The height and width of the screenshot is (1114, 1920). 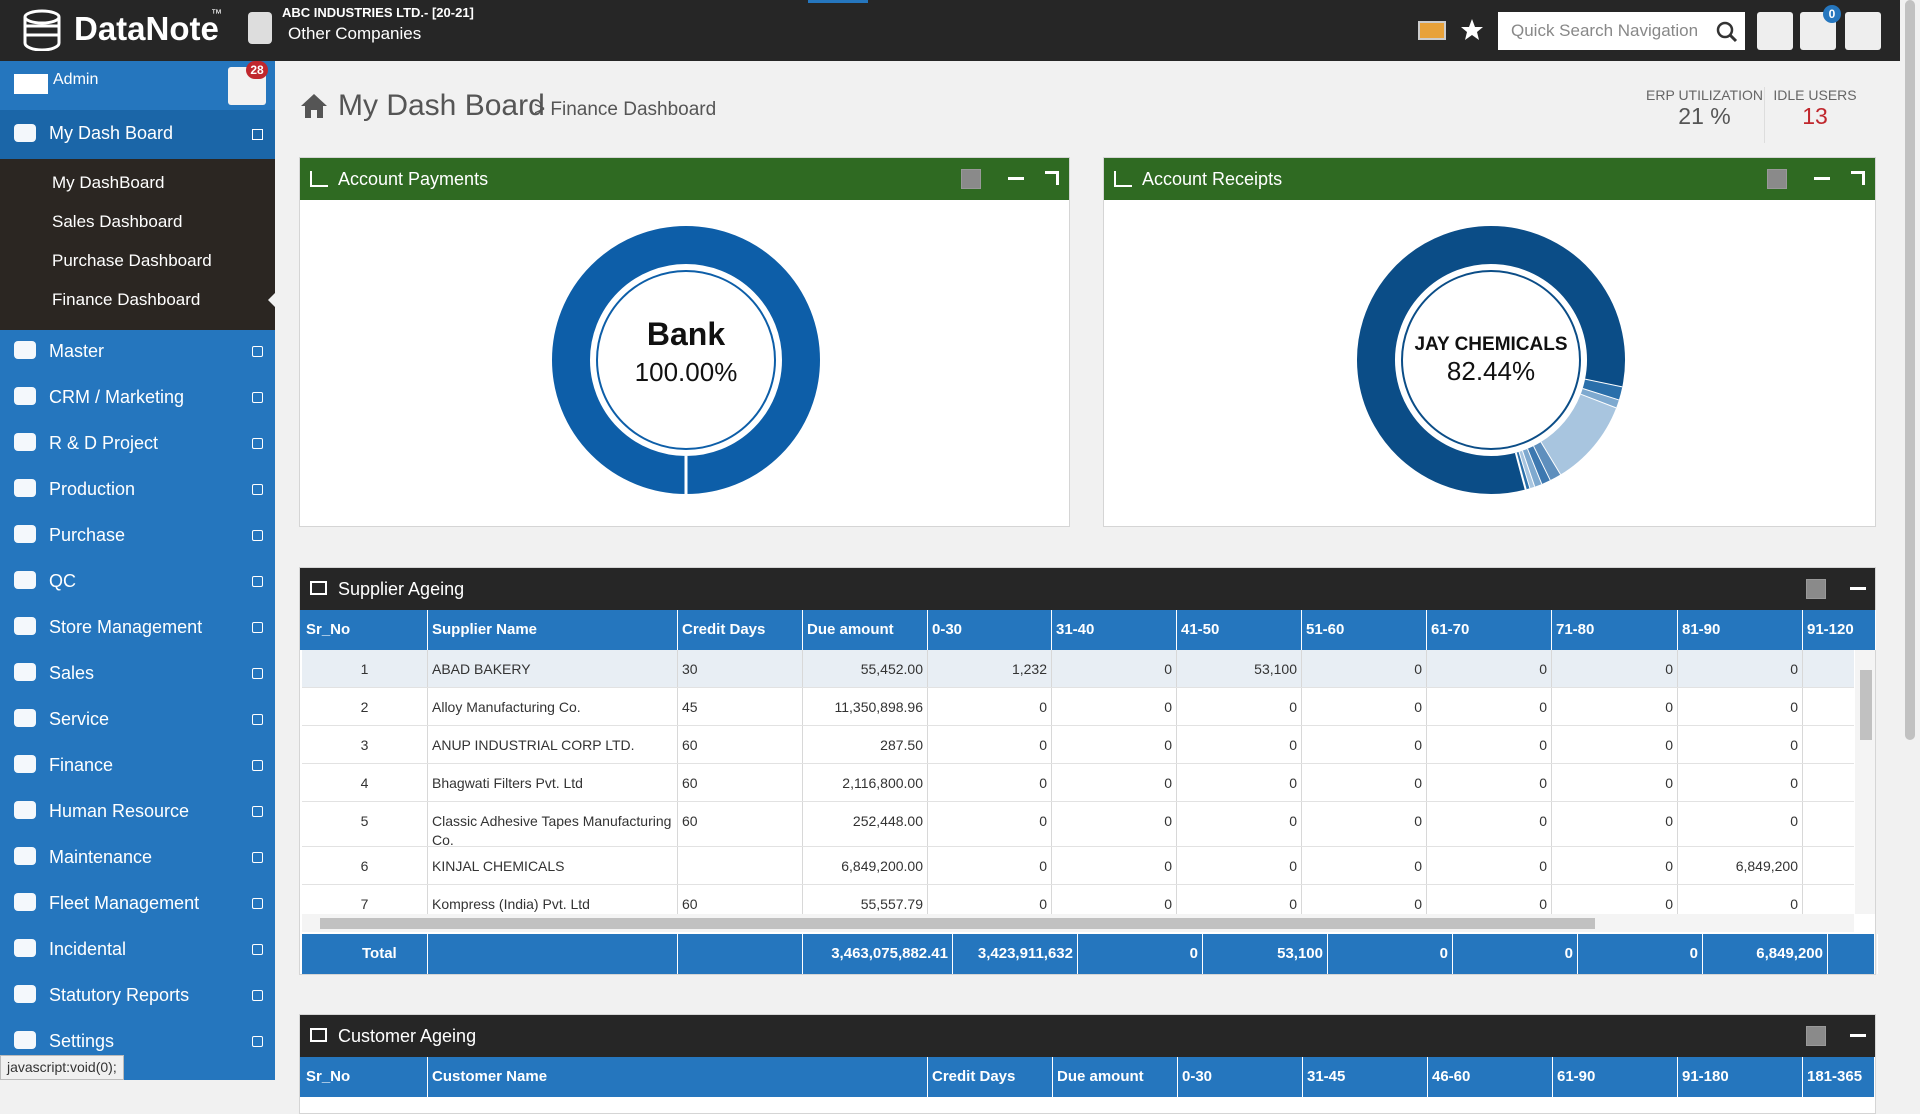 I want to click on column-header: 61-90, so click(x=1615, y=1077).